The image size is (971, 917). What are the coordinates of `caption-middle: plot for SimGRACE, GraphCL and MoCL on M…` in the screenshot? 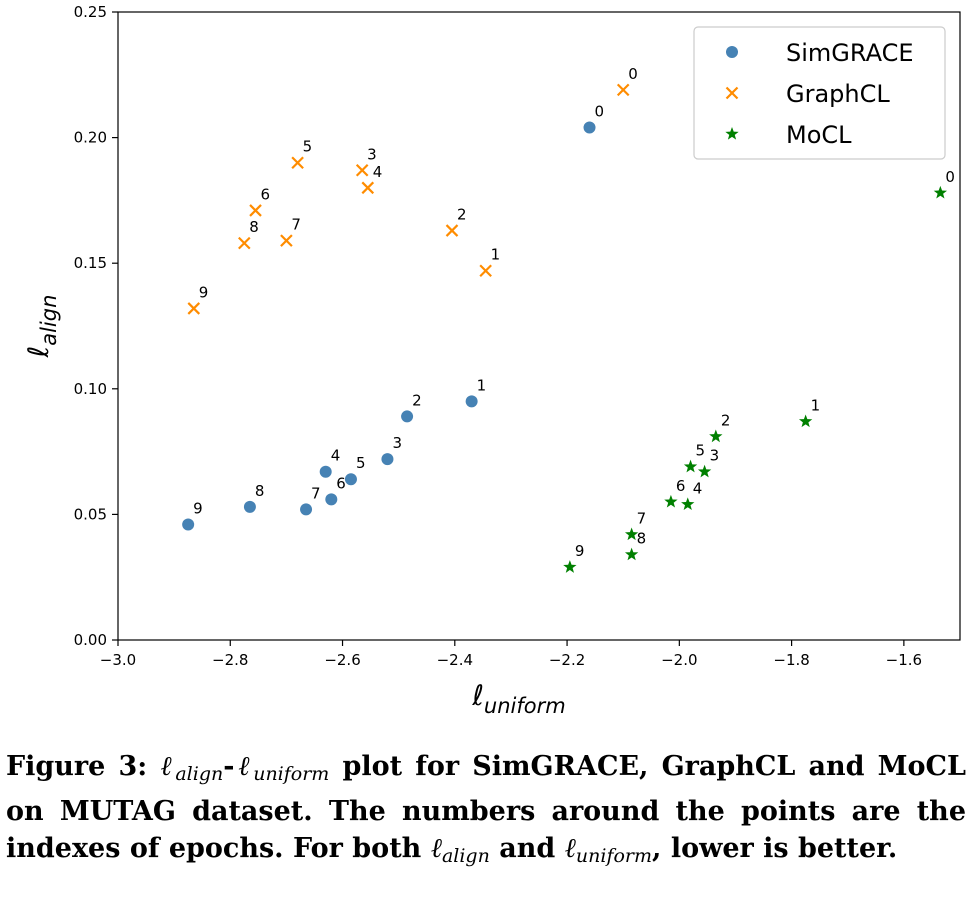 It's located at (486, 807).